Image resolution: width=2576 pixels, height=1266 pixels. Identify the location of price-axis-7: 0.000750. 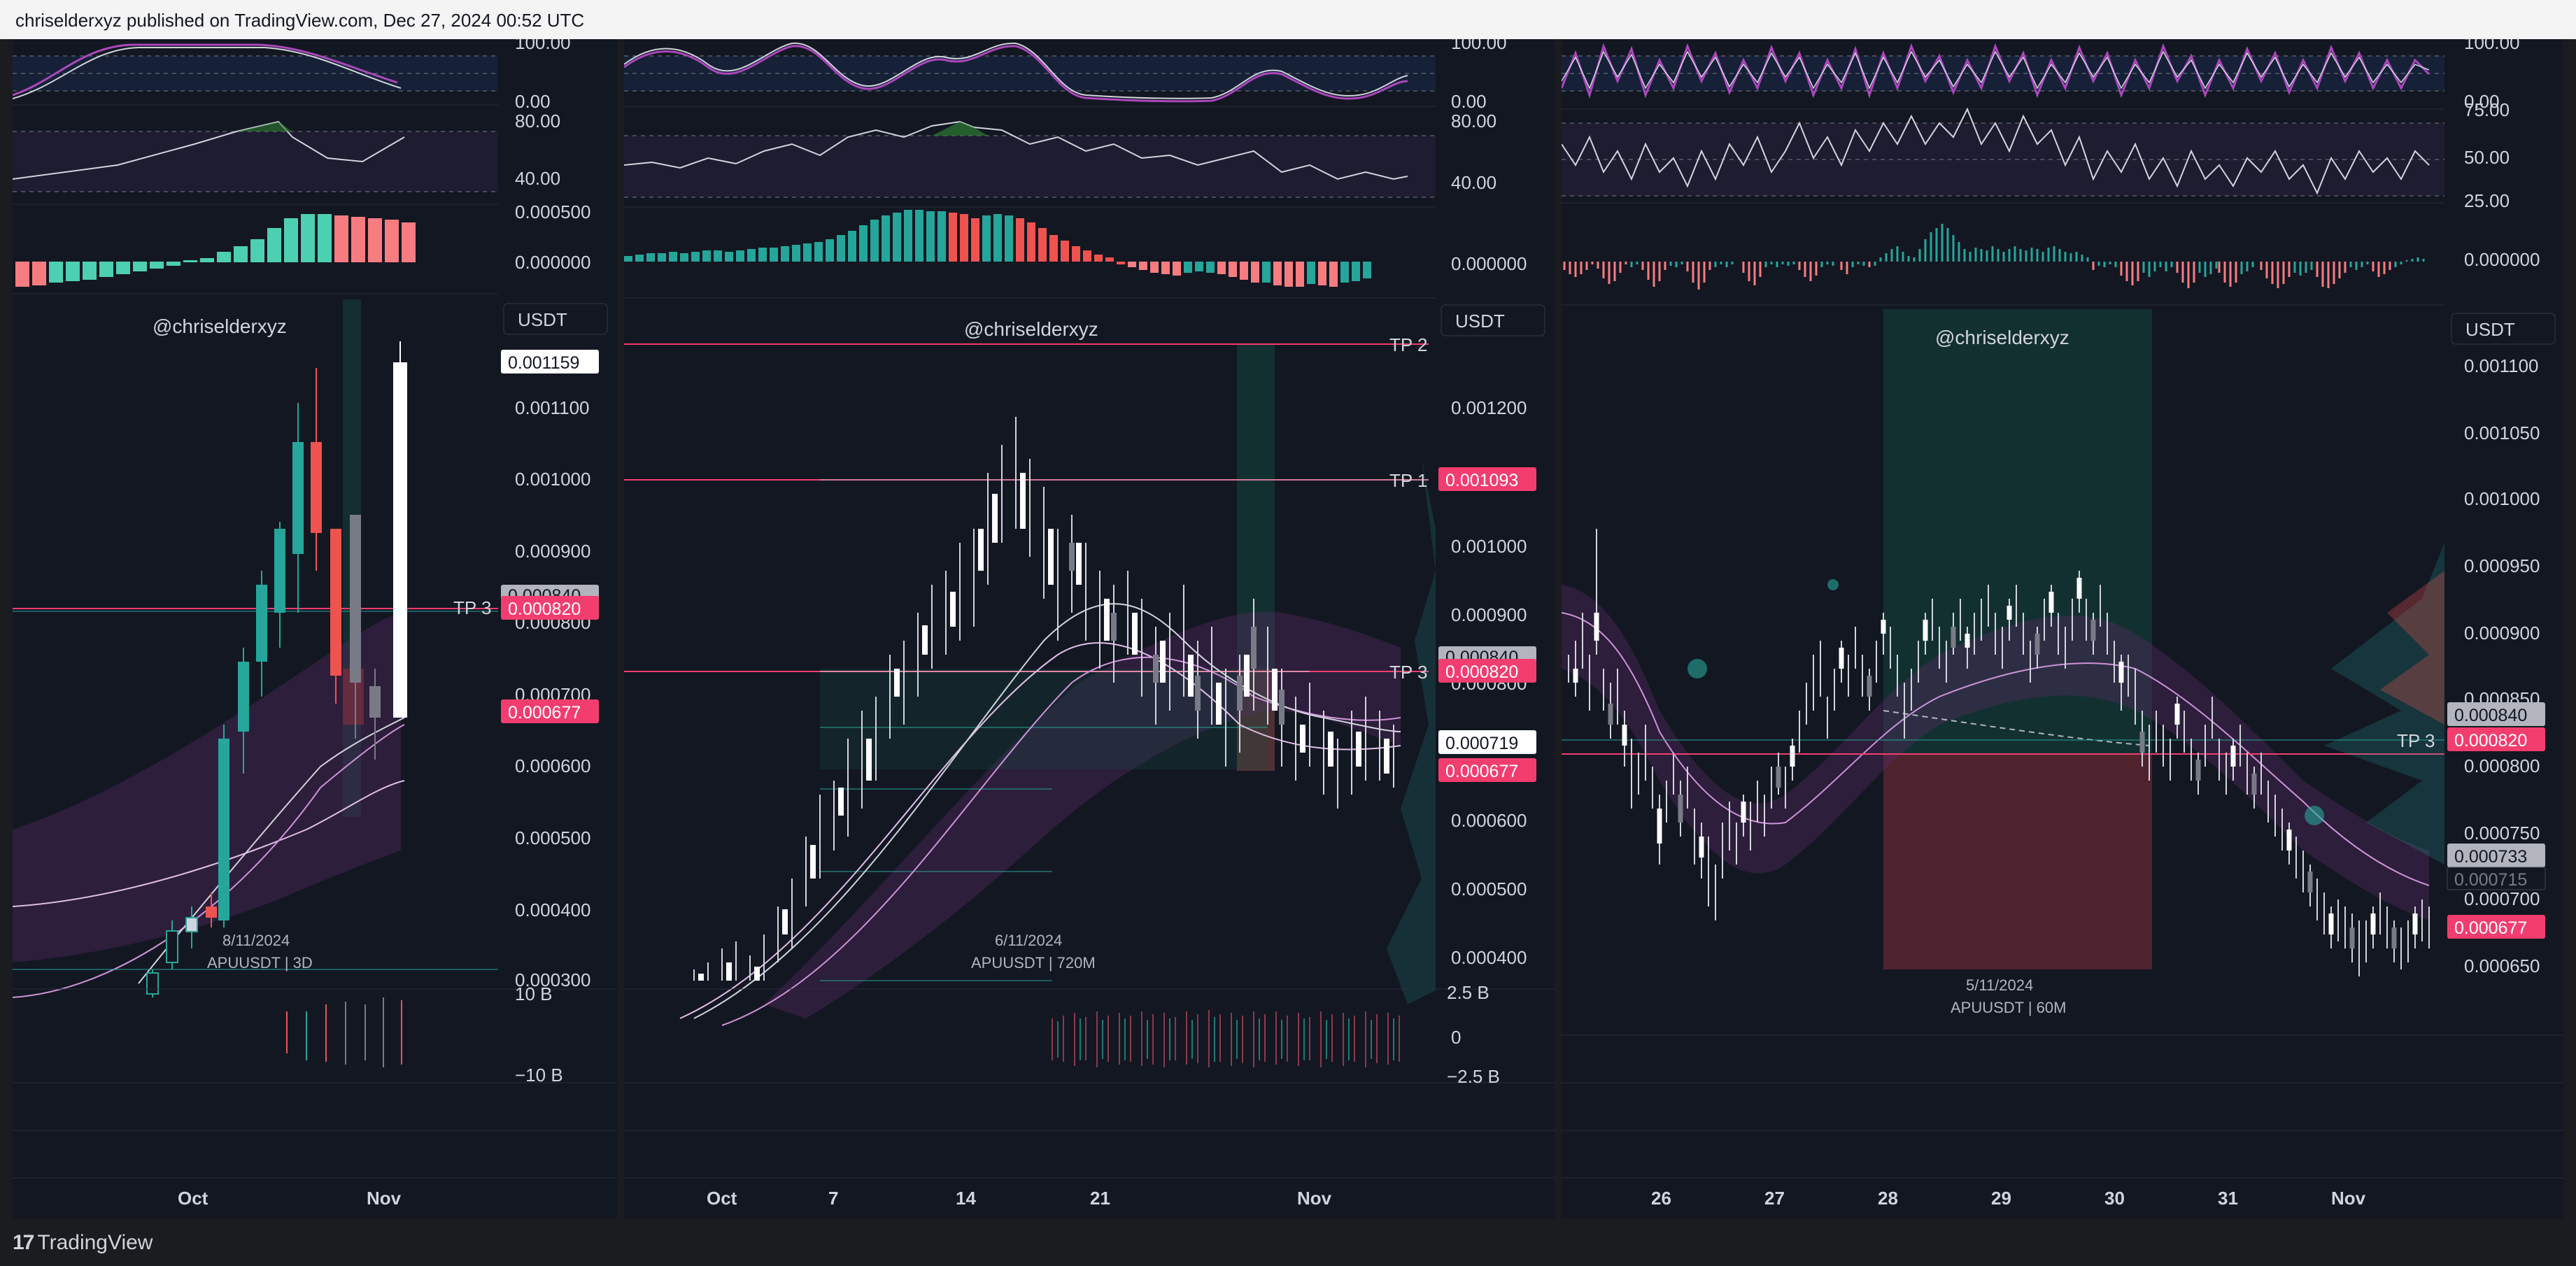
(2502, 833).